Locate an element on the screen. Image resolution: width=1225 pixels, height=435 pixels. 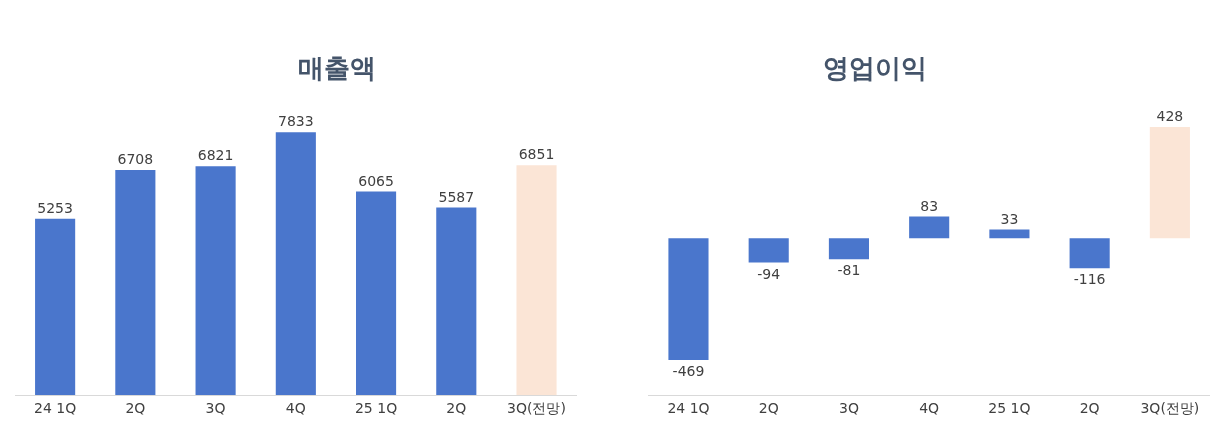
data-label: -94 is located at coordinates (769, 273).